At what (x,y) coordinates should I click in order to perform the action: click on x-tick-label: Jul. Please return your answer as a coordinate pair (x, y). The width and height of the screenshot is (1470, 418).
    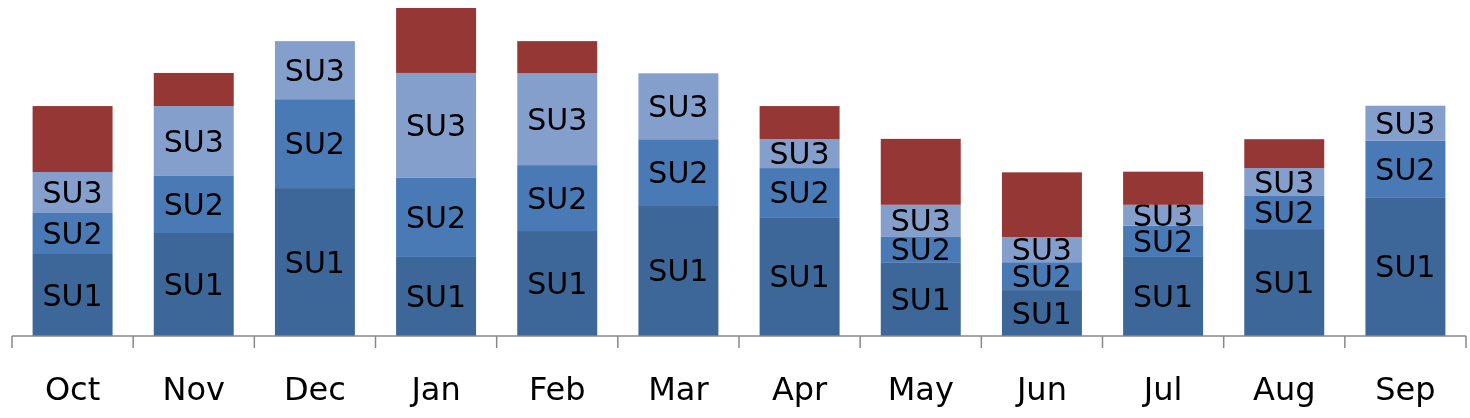
    Looking at the image, I should click on (1162, 389).